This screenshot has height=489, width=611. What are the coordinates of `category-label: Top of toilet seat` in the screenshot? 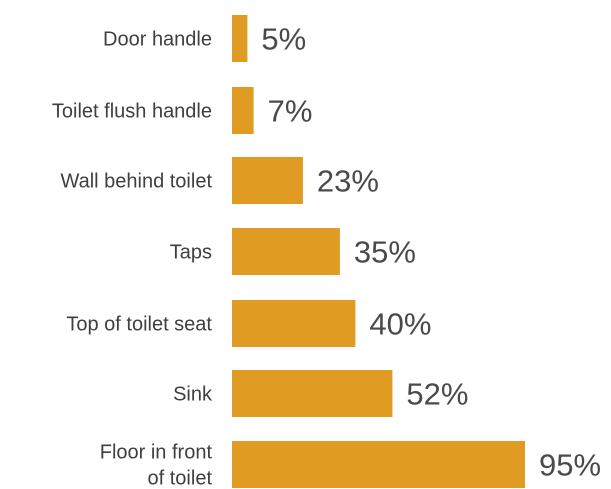 It's located at (139, 325).